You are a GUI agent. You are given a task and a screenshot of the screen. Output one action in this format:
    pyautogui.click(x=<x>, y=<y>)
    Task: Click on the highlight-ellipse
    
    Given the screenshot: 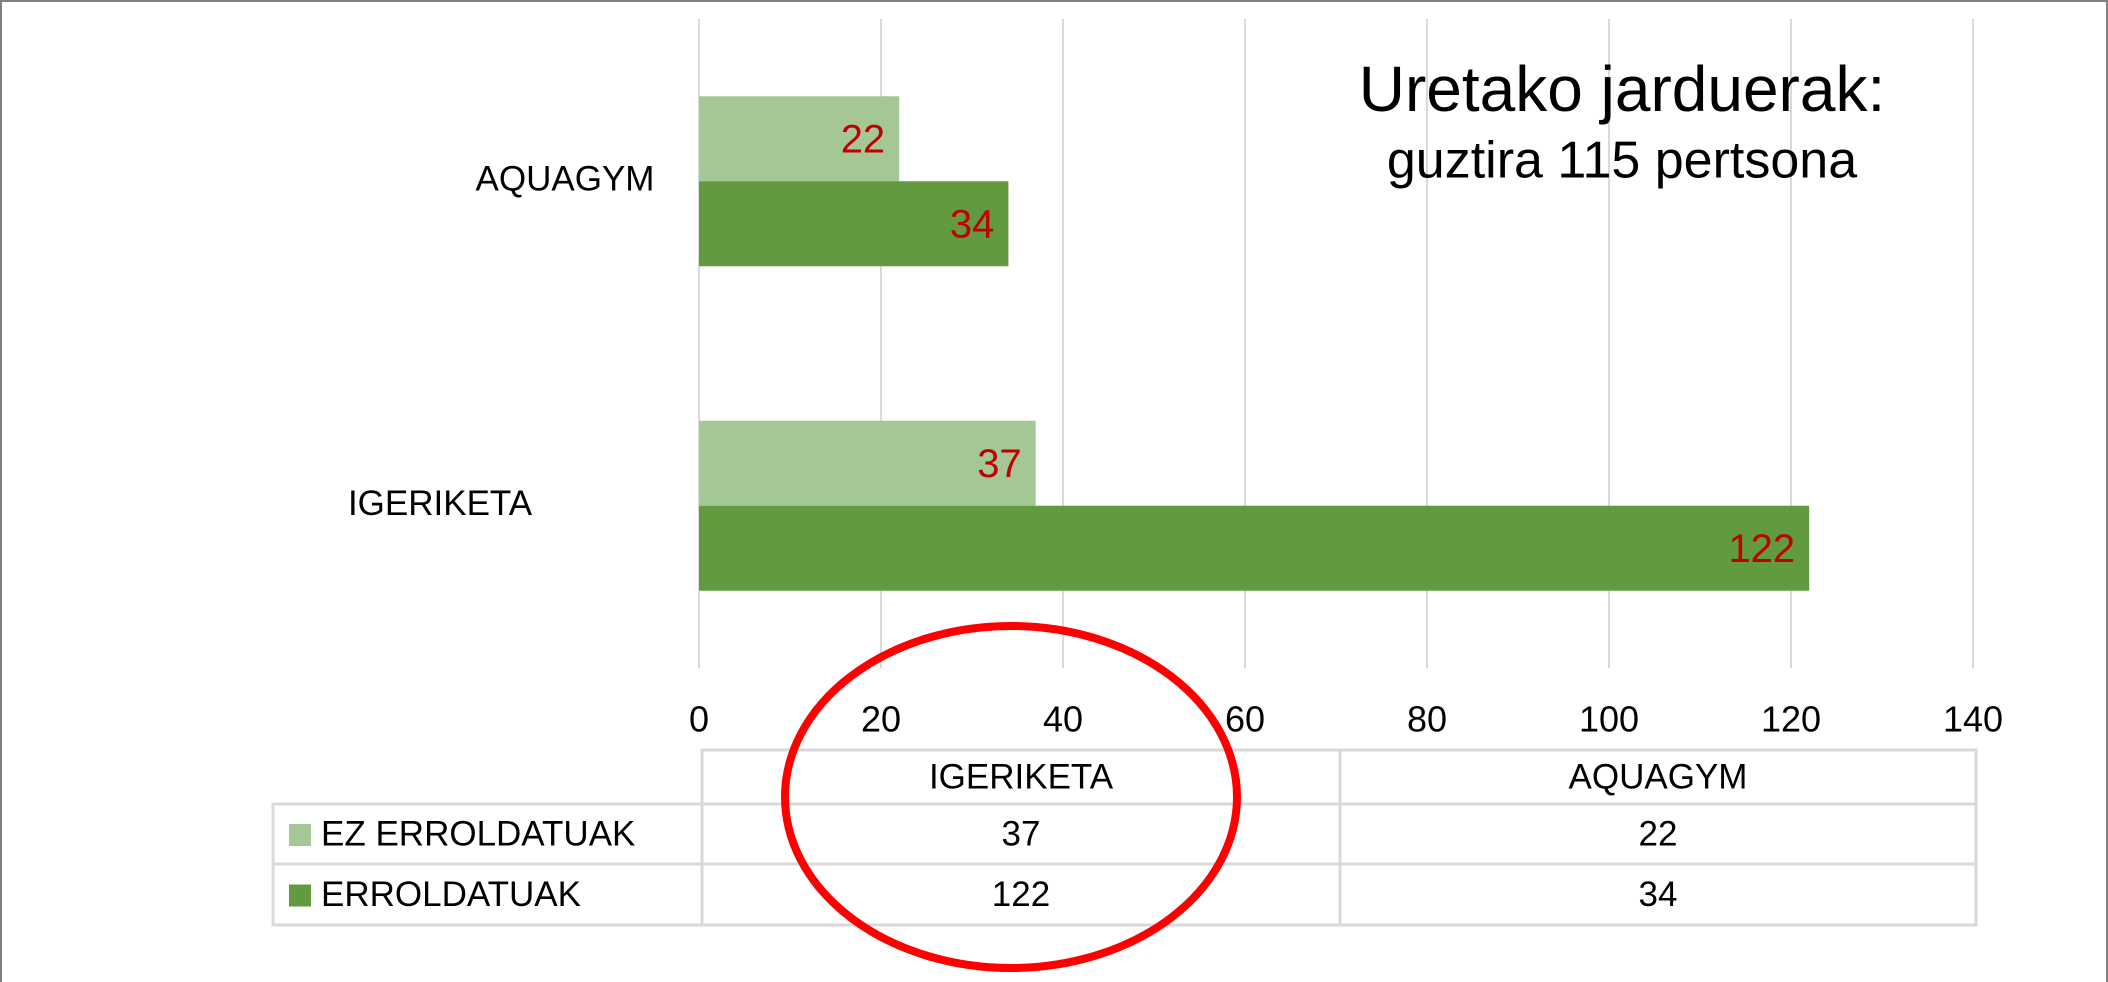 What is the action you would take?
    pyautogui.click(x=1011, y=797)
    